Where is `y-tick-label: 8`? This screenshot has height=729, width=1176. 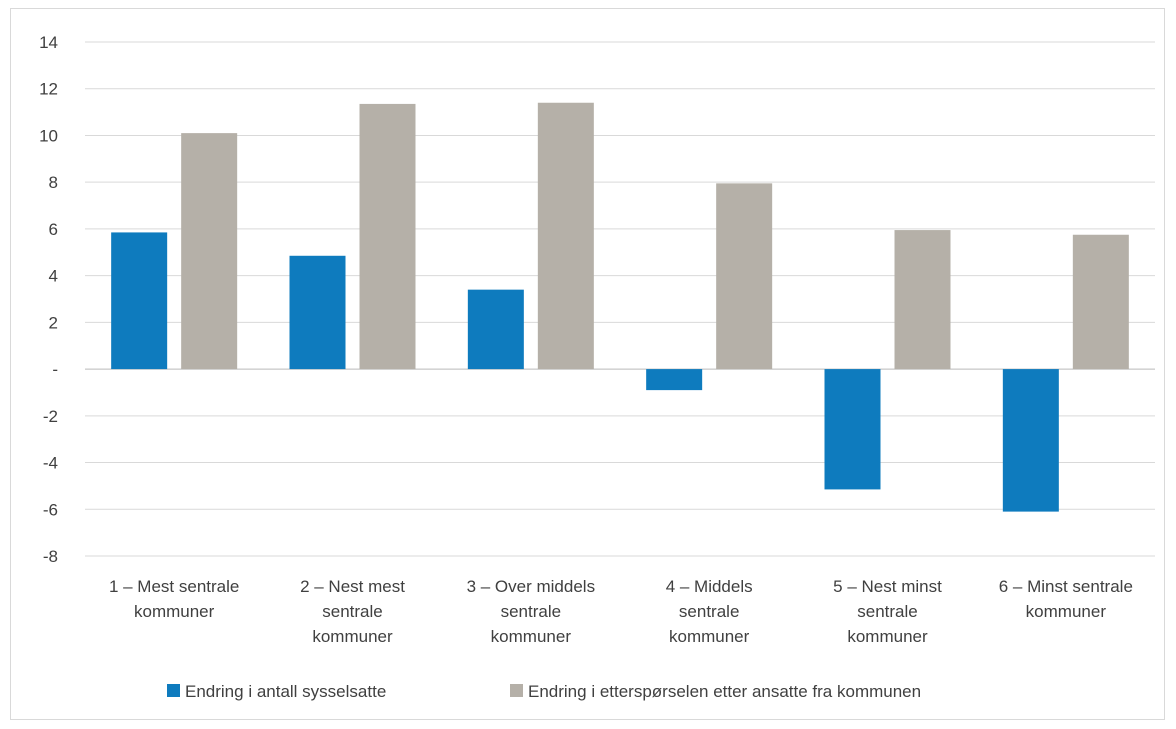
y-tick-label: 8 is located at coordinates (53, 182).